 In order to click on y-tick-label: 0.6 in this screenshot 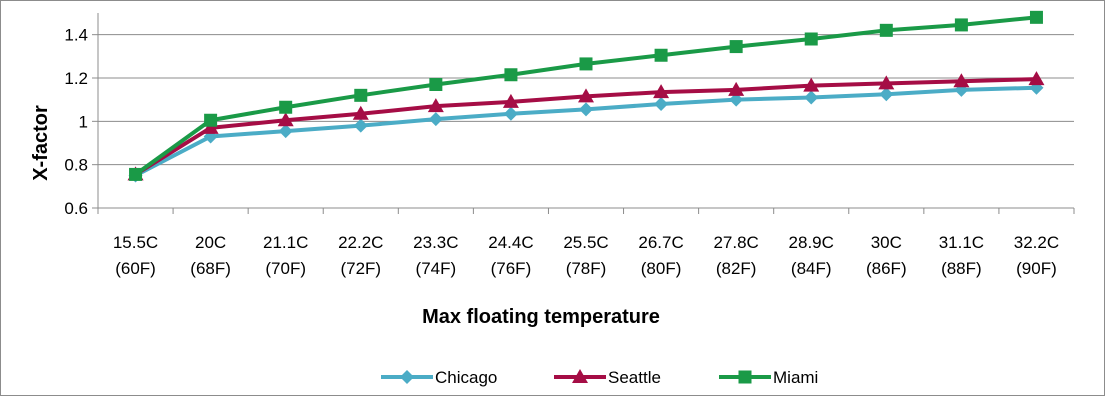, I will do `click(76, 208)`.